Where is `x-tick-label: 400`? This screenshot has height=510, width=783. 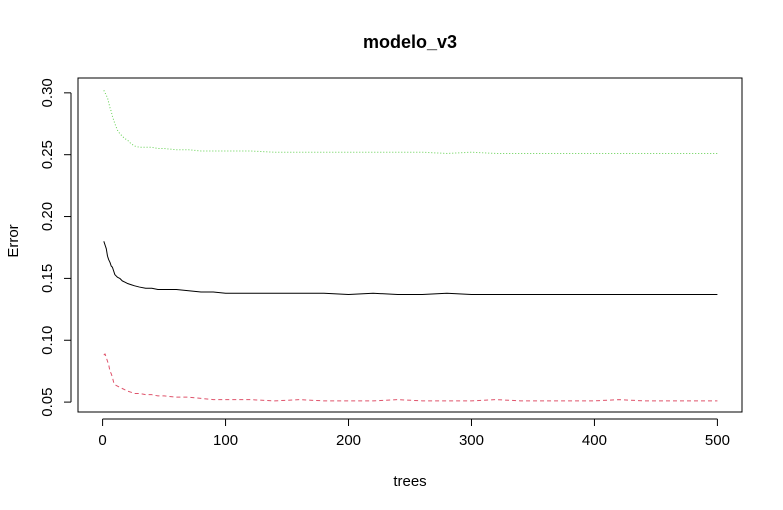 x-tick-label: 400 is located at coordinates (594, 440).